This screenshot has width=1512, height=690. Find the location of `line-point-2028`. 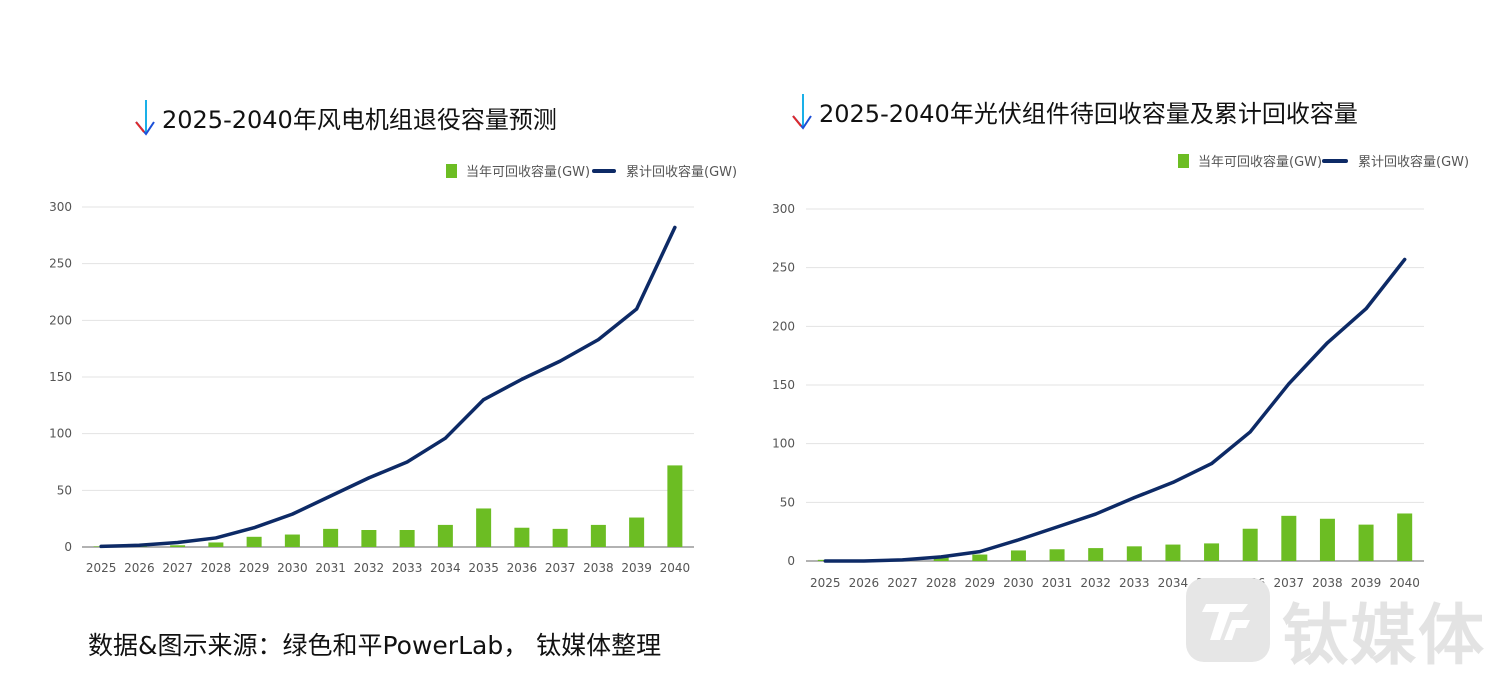

line-point-2028 is located at coordinates (941, 557).